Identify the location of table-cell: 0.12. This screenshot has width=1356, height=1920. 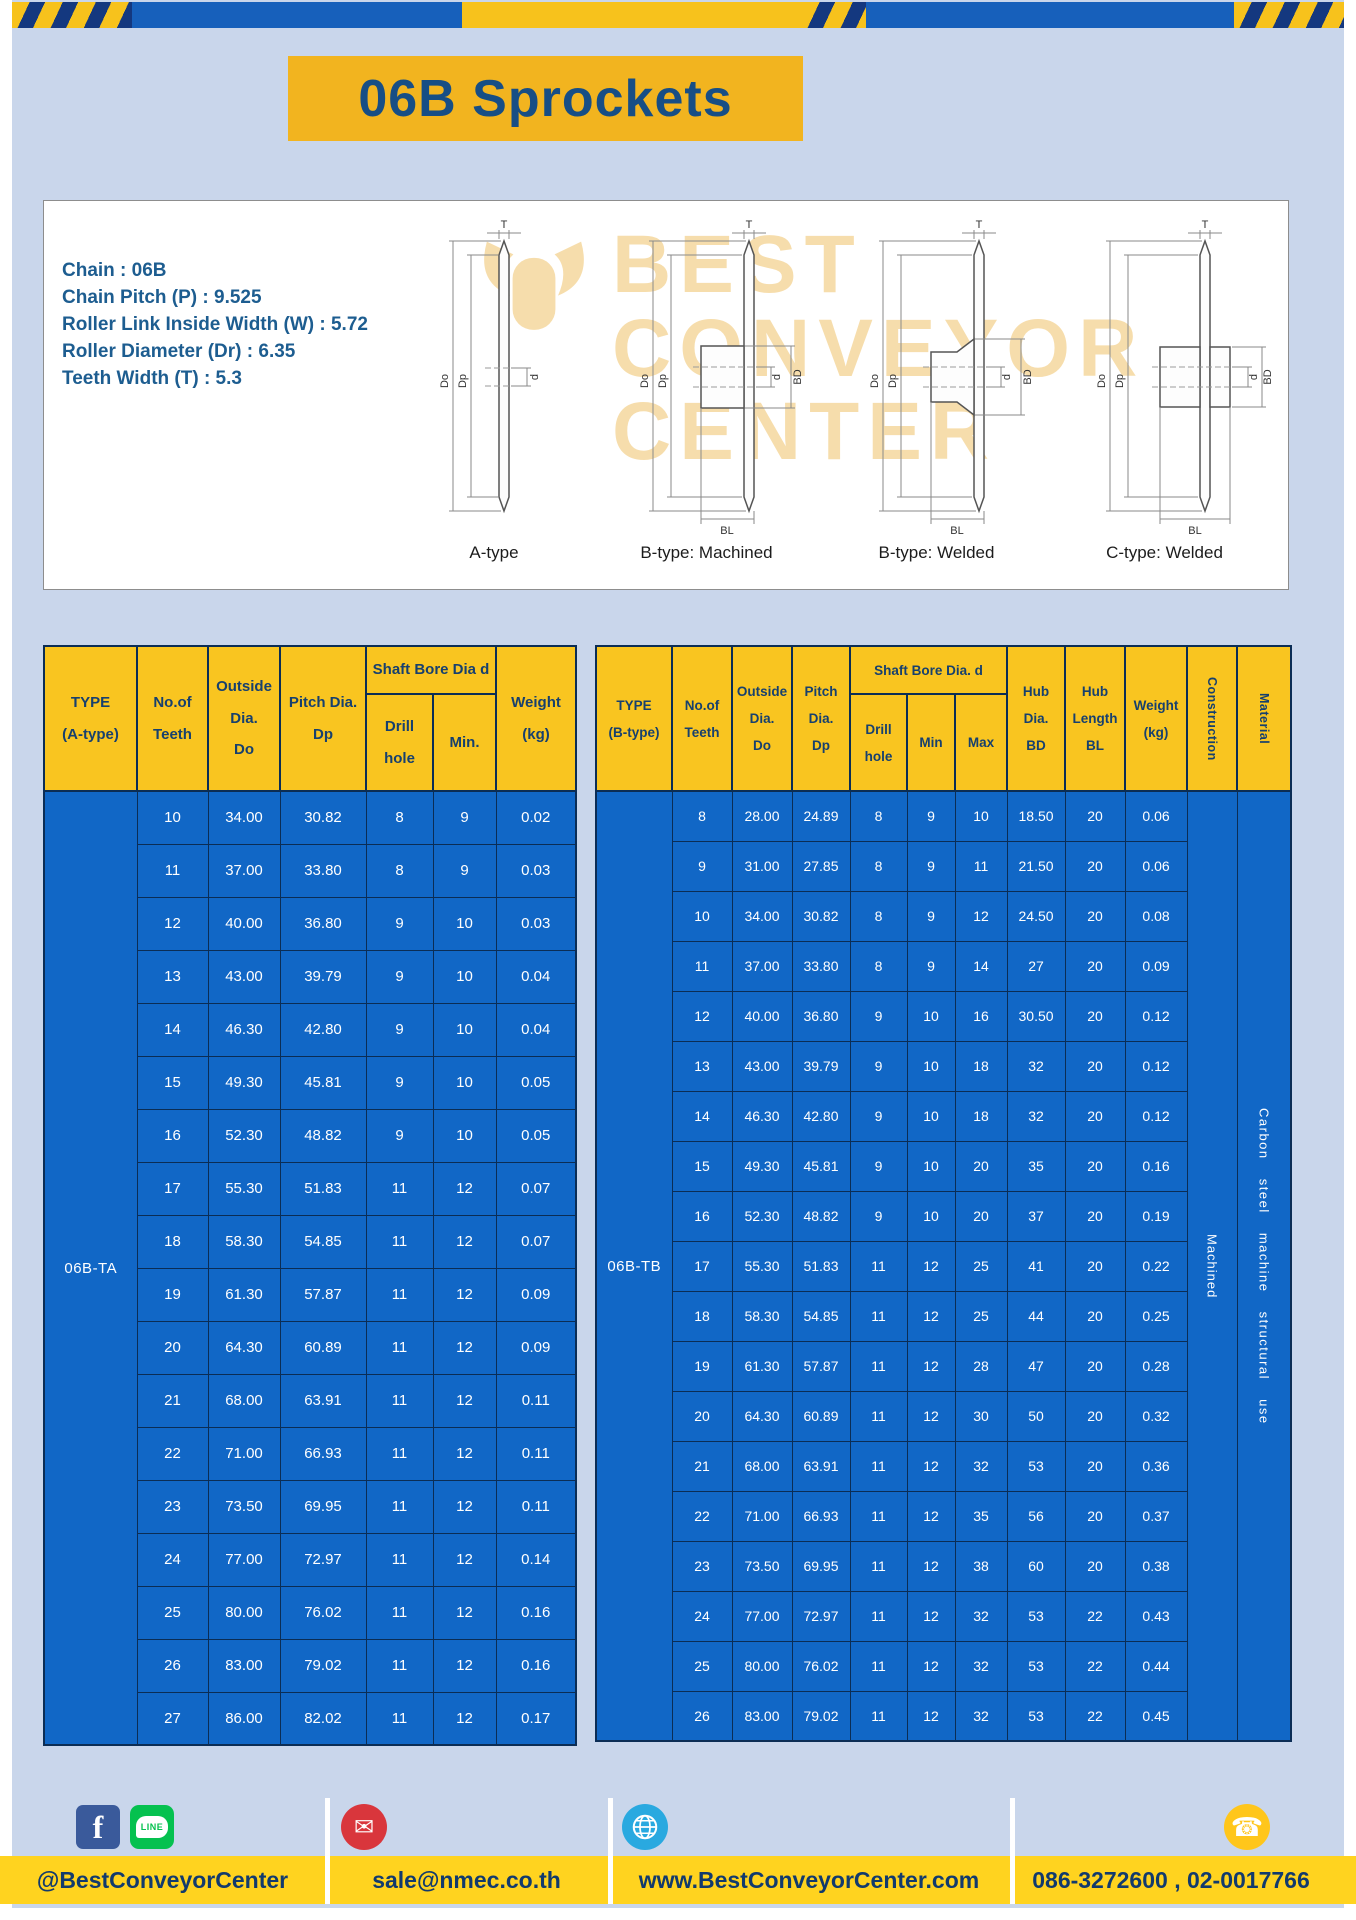
(1156, 1016).